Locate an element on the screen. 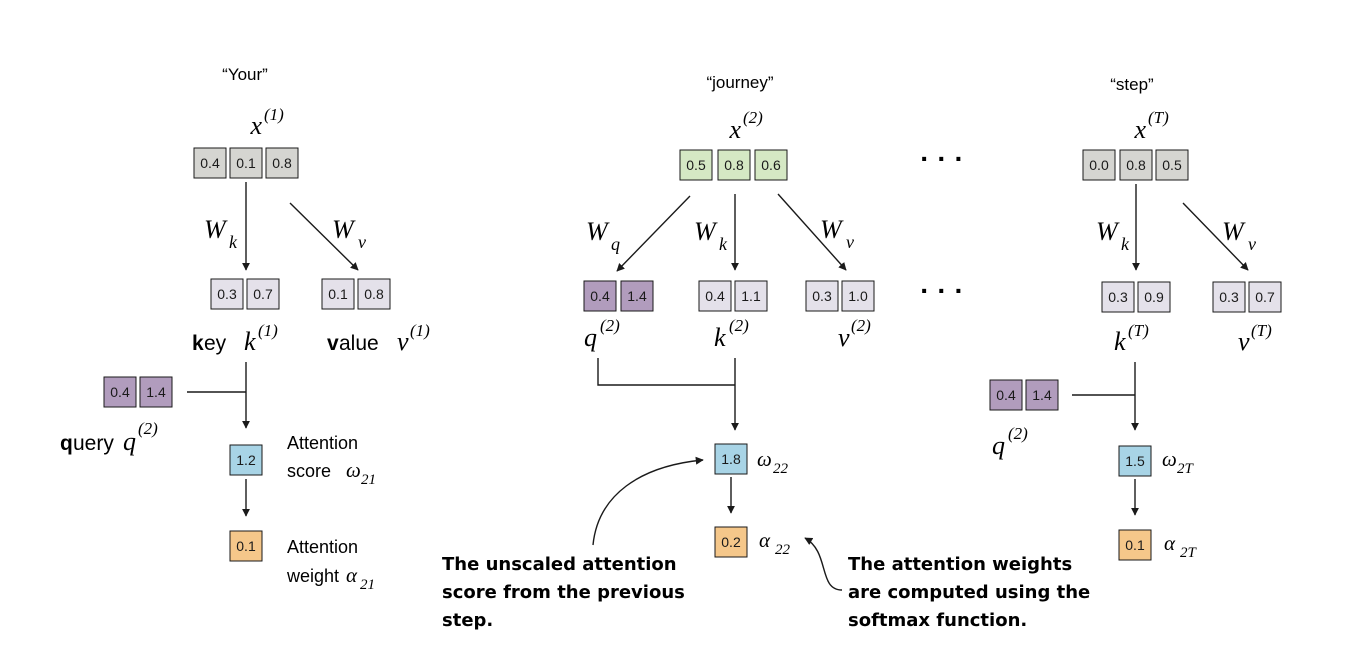  key-cell-value: 0.7 is located at coordinates (263, 294).